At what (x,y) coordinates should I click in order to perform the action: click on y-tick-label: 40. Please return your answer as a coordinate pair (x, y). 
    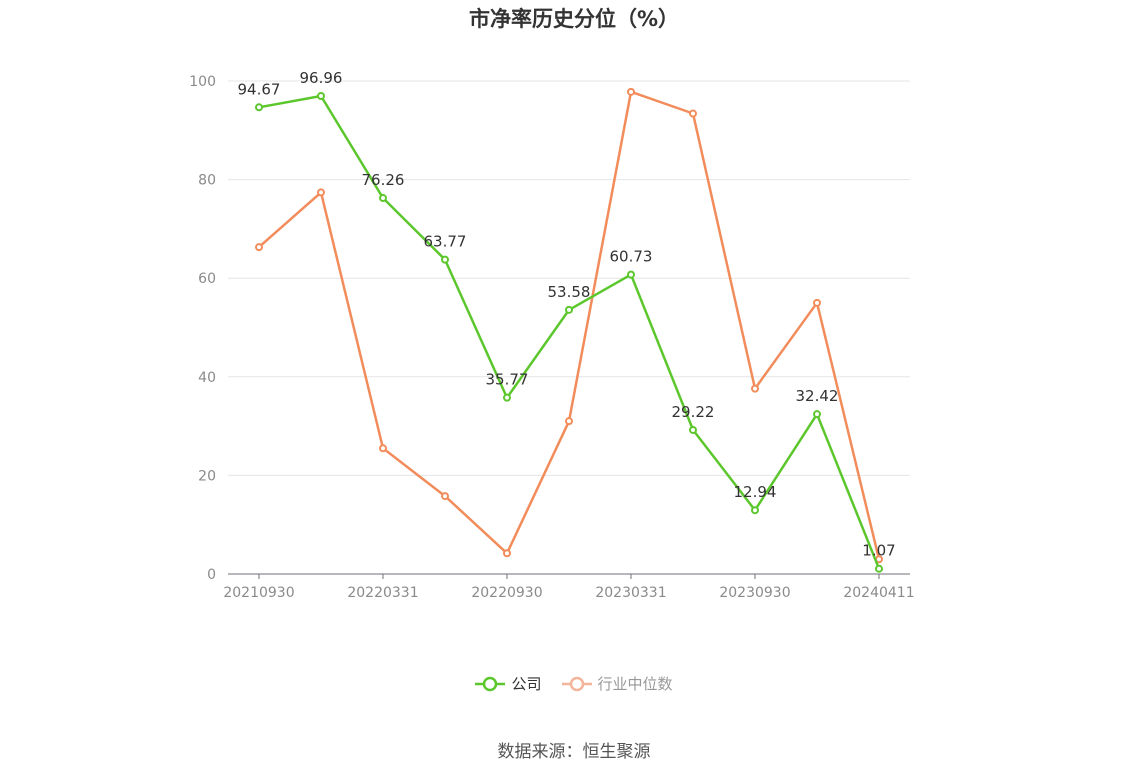
    Looking at the image, I should click on (207, 378).